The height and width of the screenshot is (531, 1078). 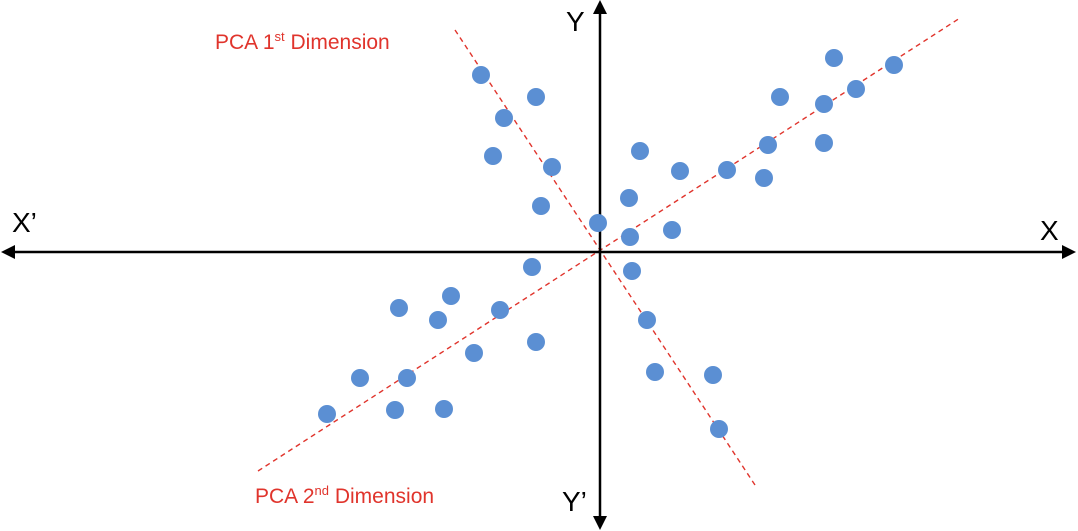 I want to click on x-neg-axis-label: X’, so click(x=24, y=222).